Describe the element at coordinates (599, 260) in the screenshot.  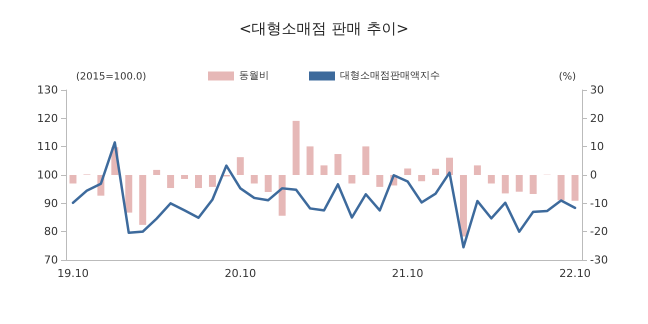
I see `y2-tick-label: -30` at that location.